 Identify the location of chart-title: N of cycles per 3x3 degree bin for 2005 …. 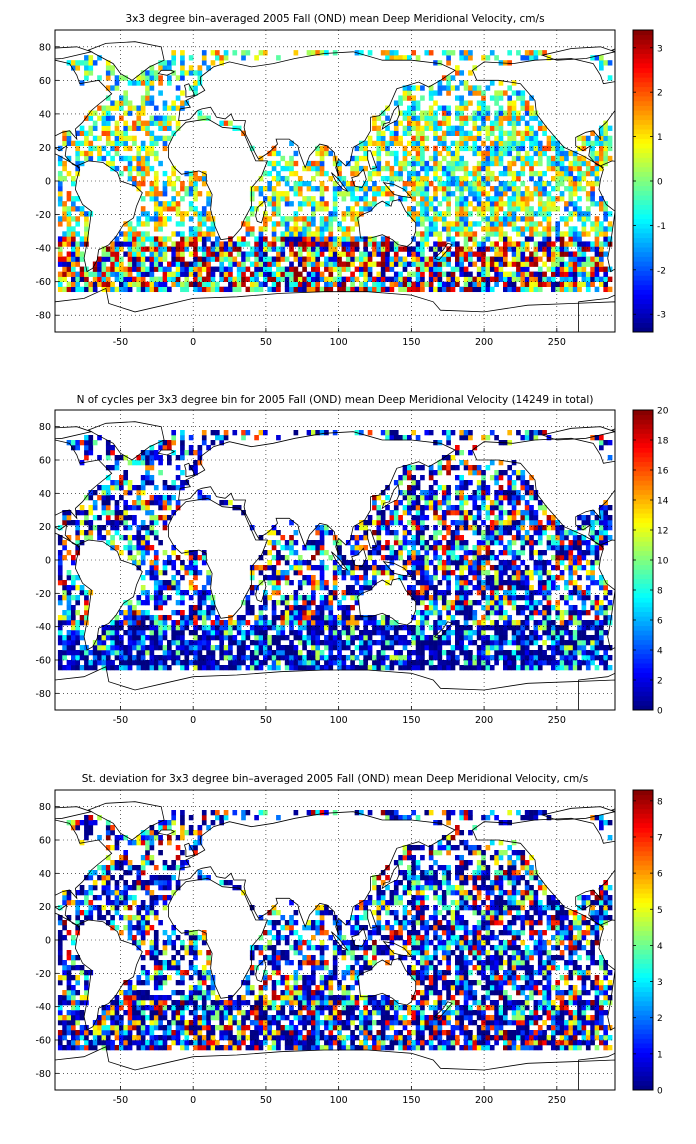
(335, 400).